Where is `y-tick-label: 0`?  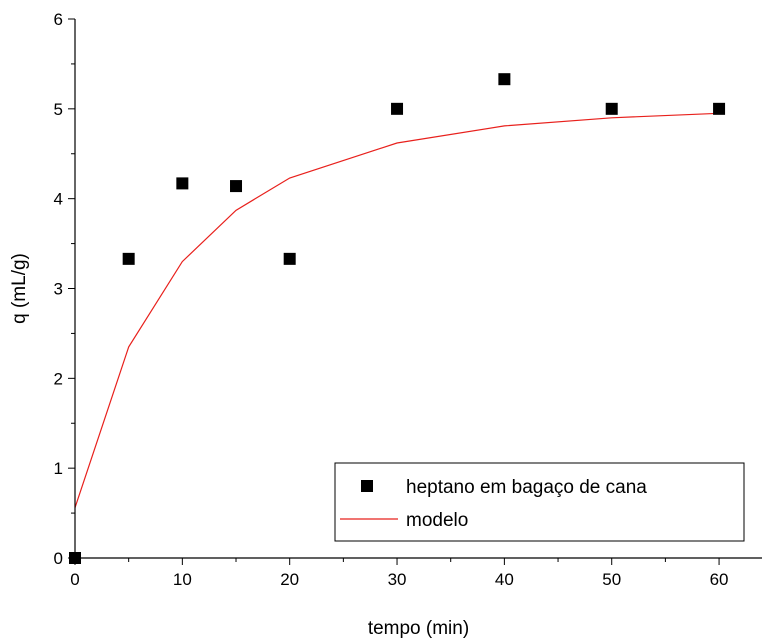 y-tick-label: 0 is located at coordinates (58, 558).